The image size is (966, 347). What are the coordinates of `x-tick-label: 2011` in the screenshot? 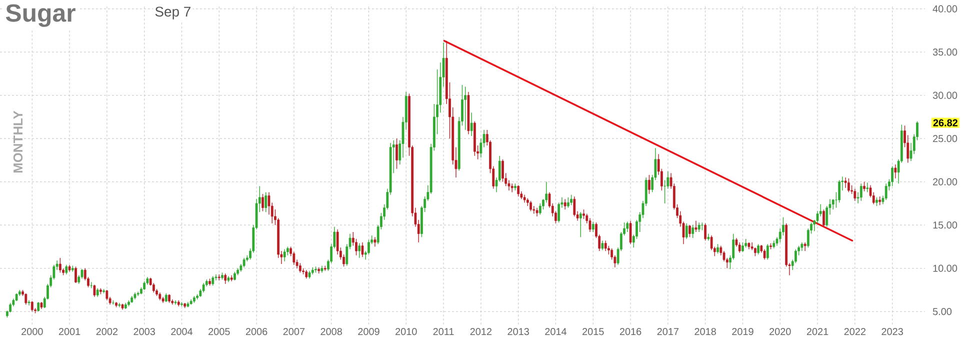 It's located at (443, 332).